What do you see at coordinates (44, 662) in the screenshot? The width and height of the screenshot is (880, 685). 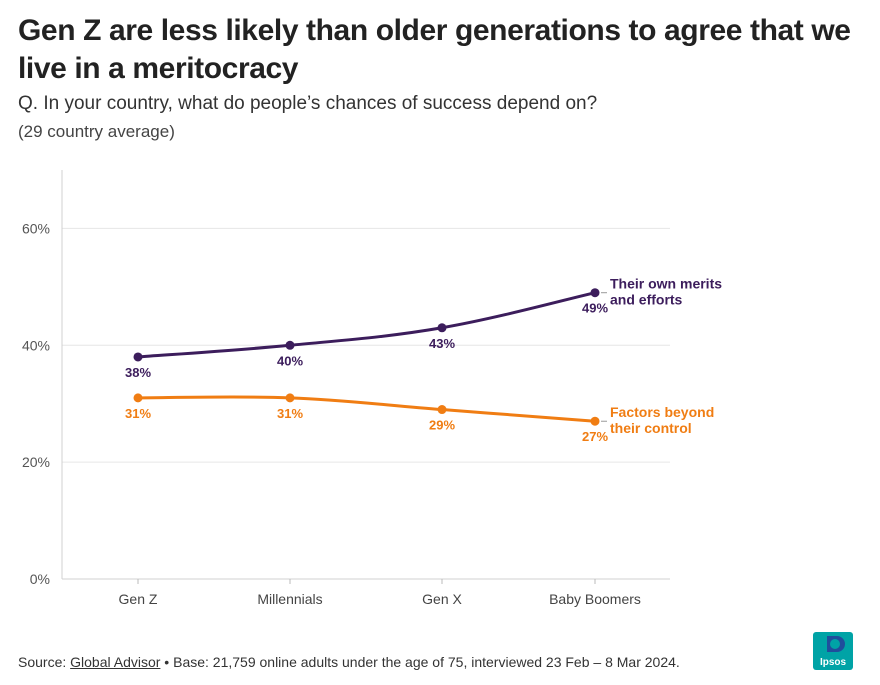 I see `source-label: Source:` at bounding box center [44, 662].